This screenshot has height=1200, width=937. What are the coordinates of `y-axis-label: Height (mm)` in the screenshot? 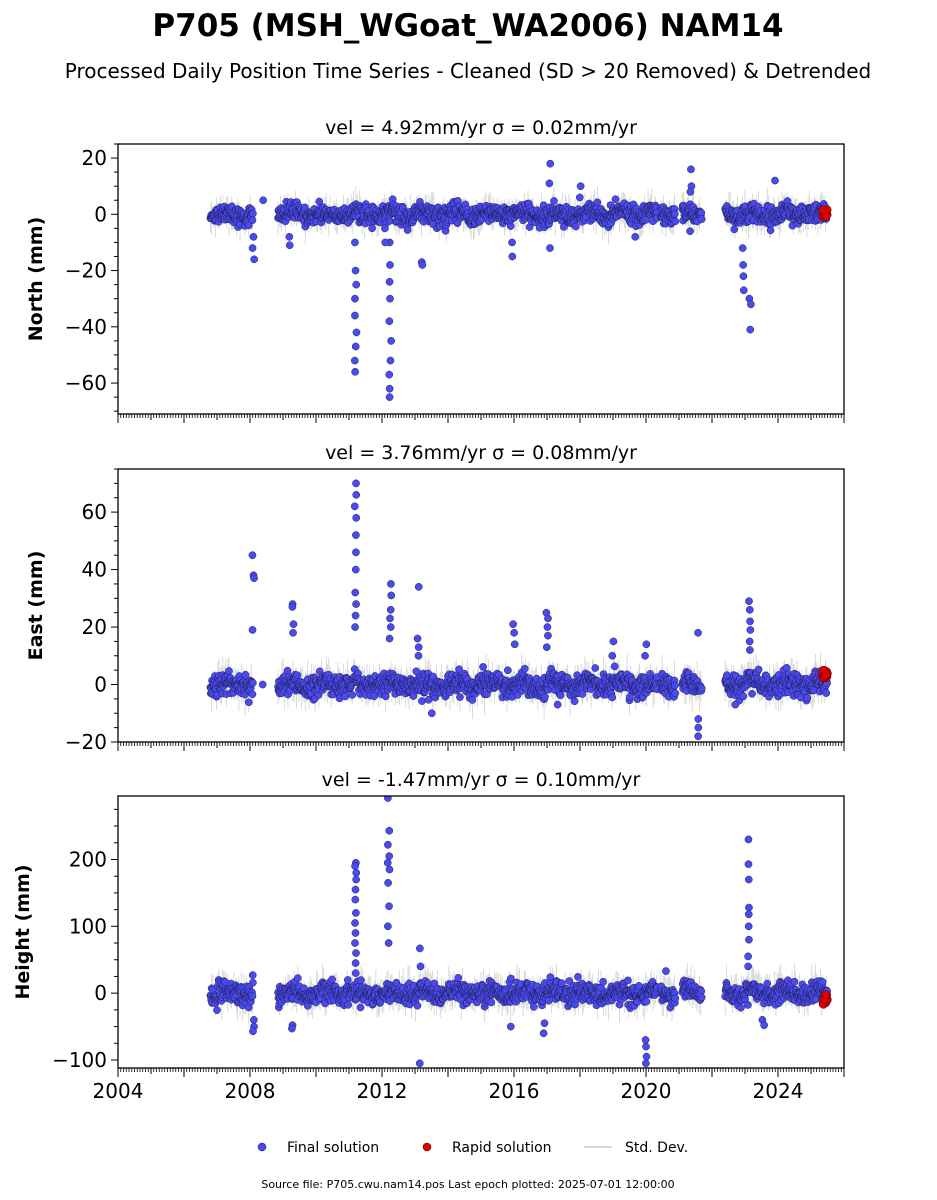 It's located at (23, 931).